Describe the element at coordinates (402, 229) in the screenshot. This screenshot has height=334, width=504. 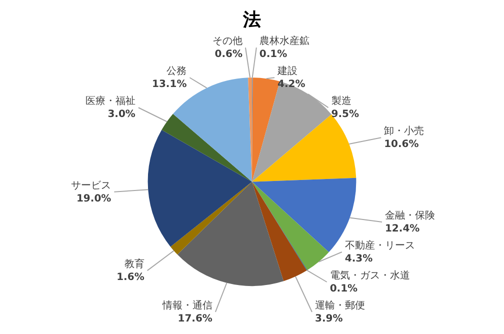
I see `data-label: 12.4%` at that location.